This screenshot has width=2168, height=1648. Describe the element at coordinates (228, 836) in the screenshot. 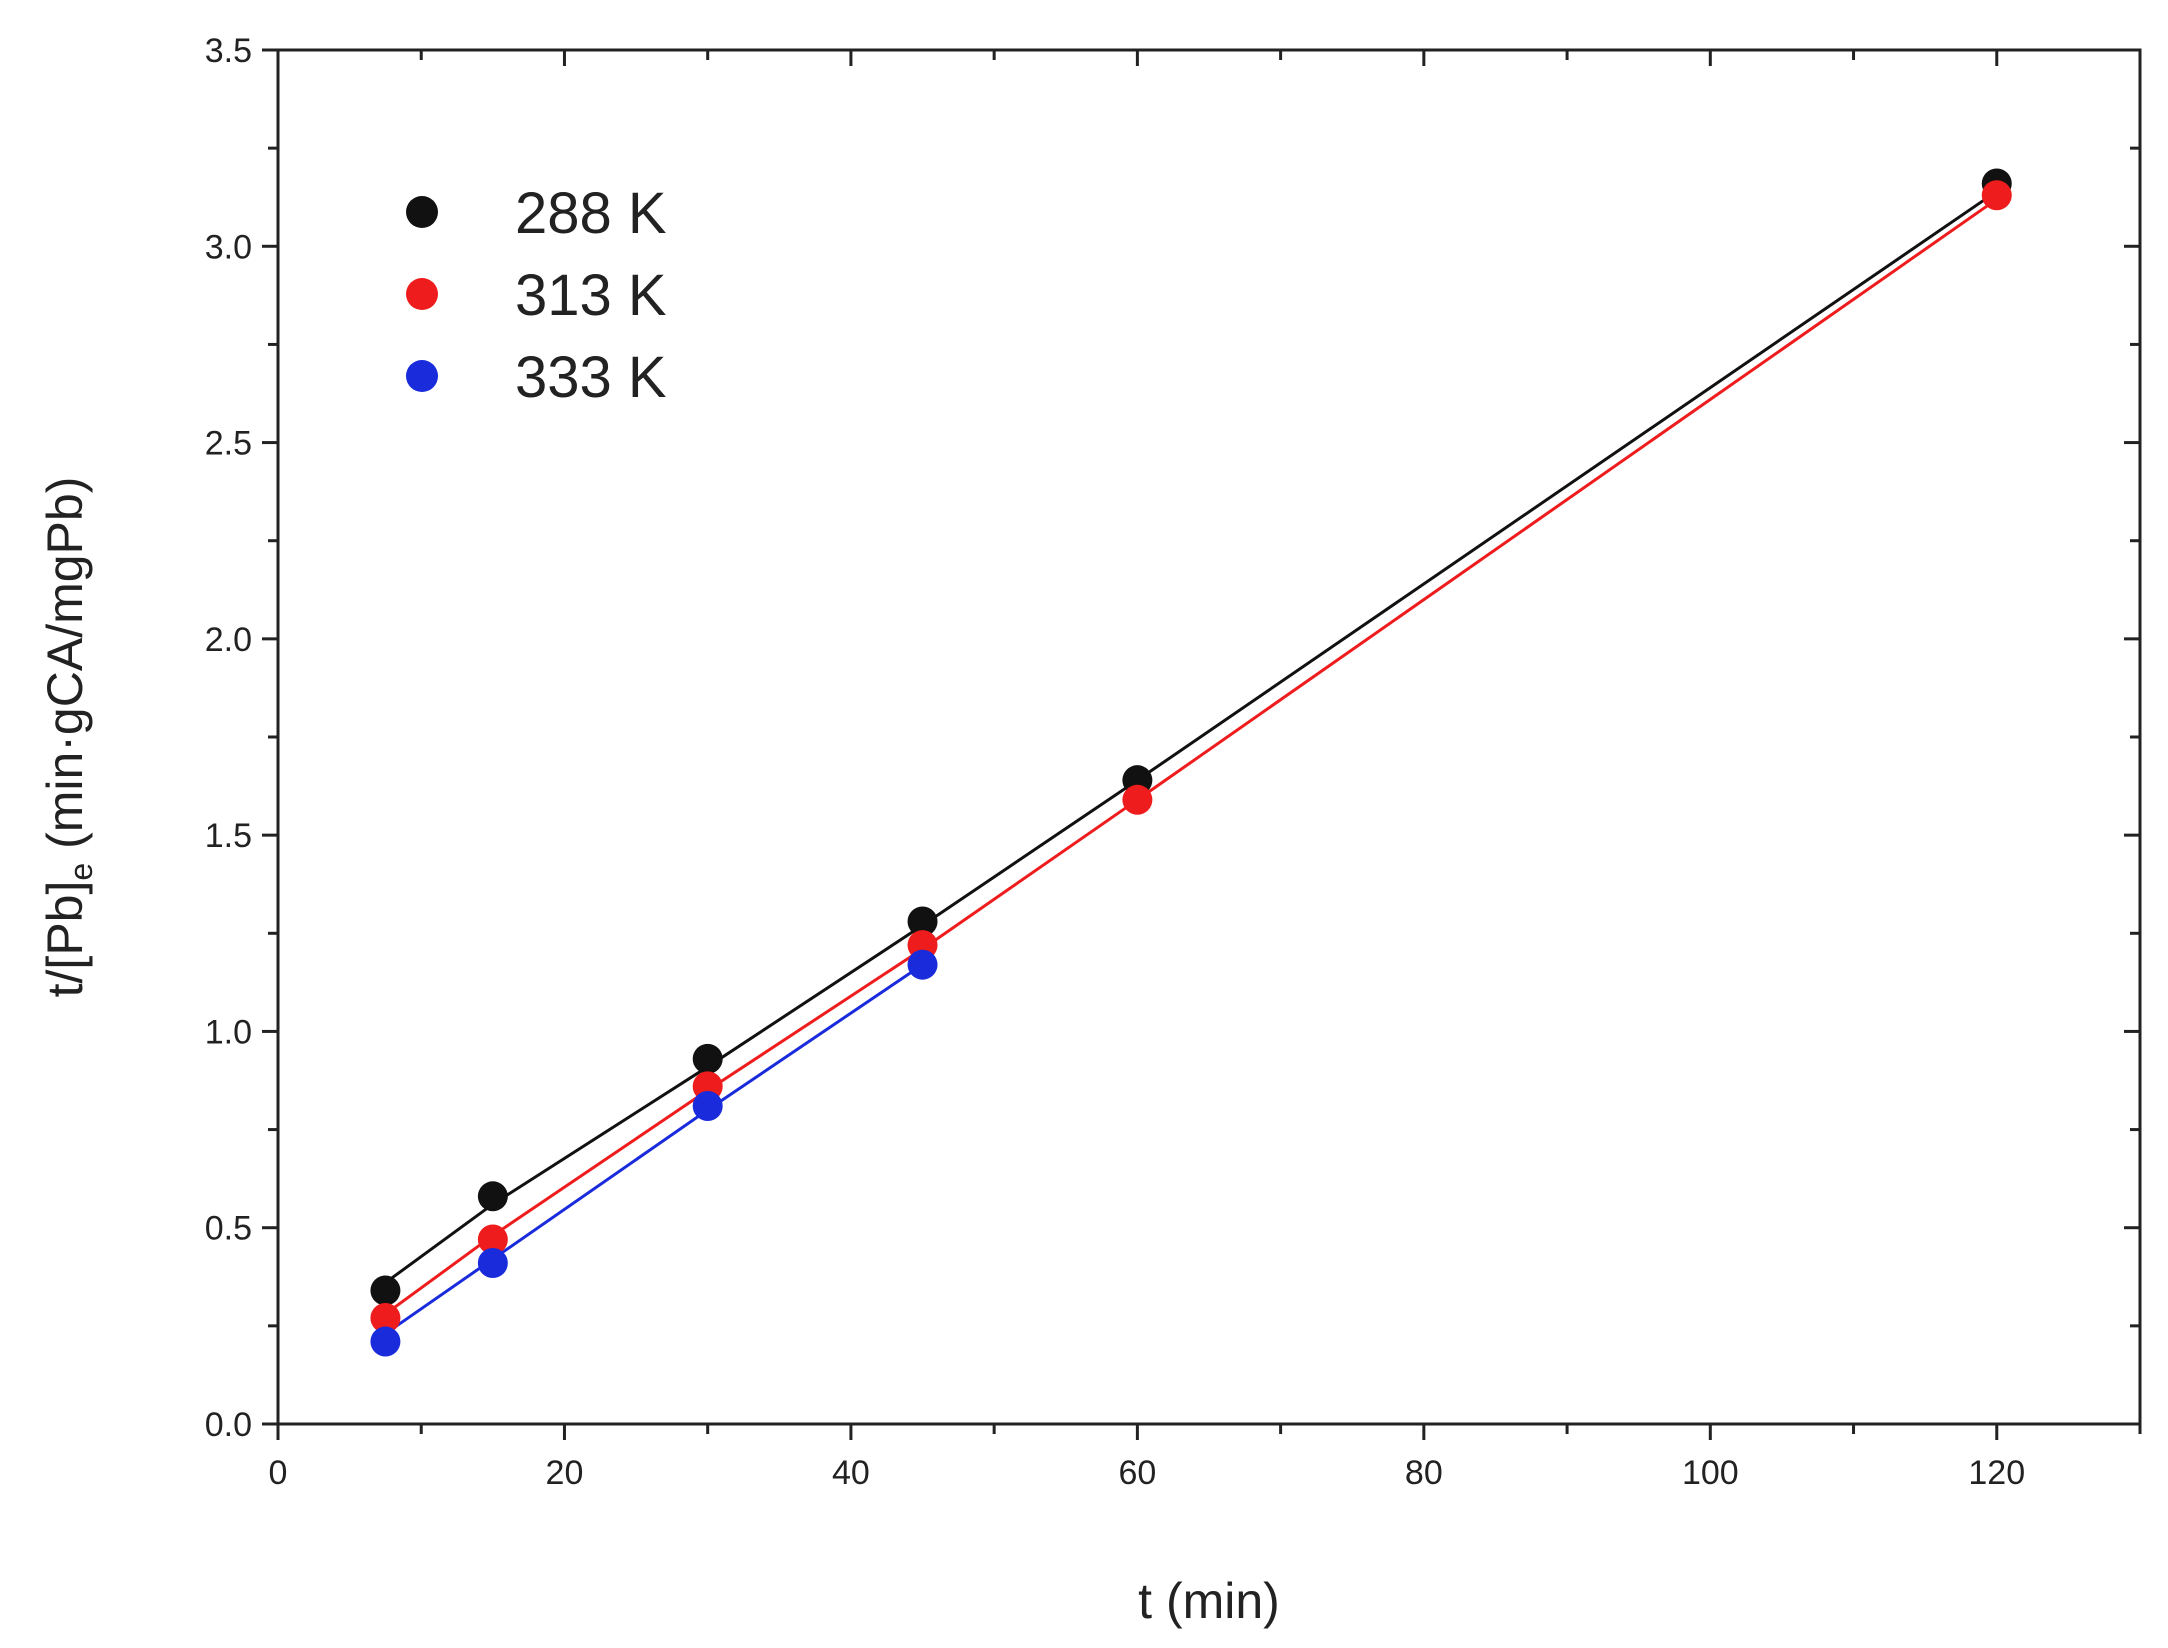

I see `y-tick-label: 1.5` at that location.